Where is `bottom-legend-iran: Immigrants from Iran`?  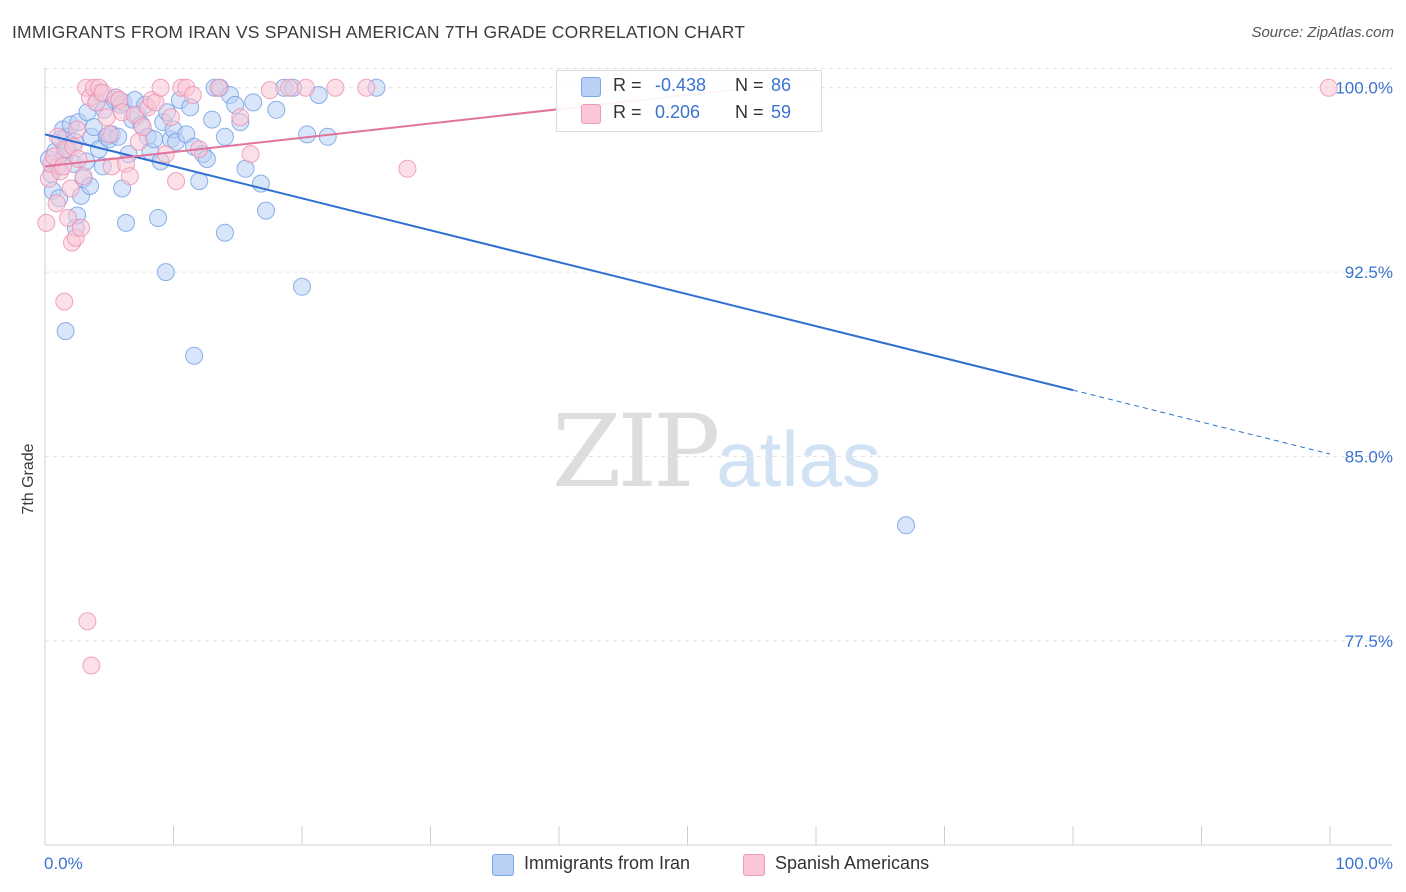
bottom-legend-iran: Immigrants from Iran is located at coordinates (607, 864).